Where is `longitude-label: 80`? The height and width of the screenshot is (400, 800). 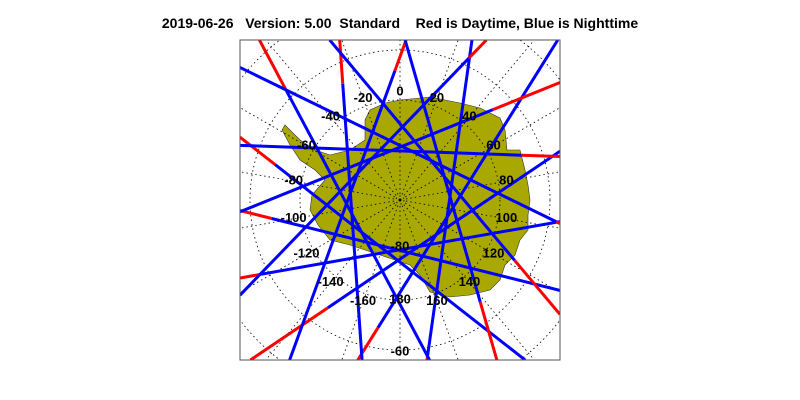
longitude-label: 80 is located at coordinates (506, 180).